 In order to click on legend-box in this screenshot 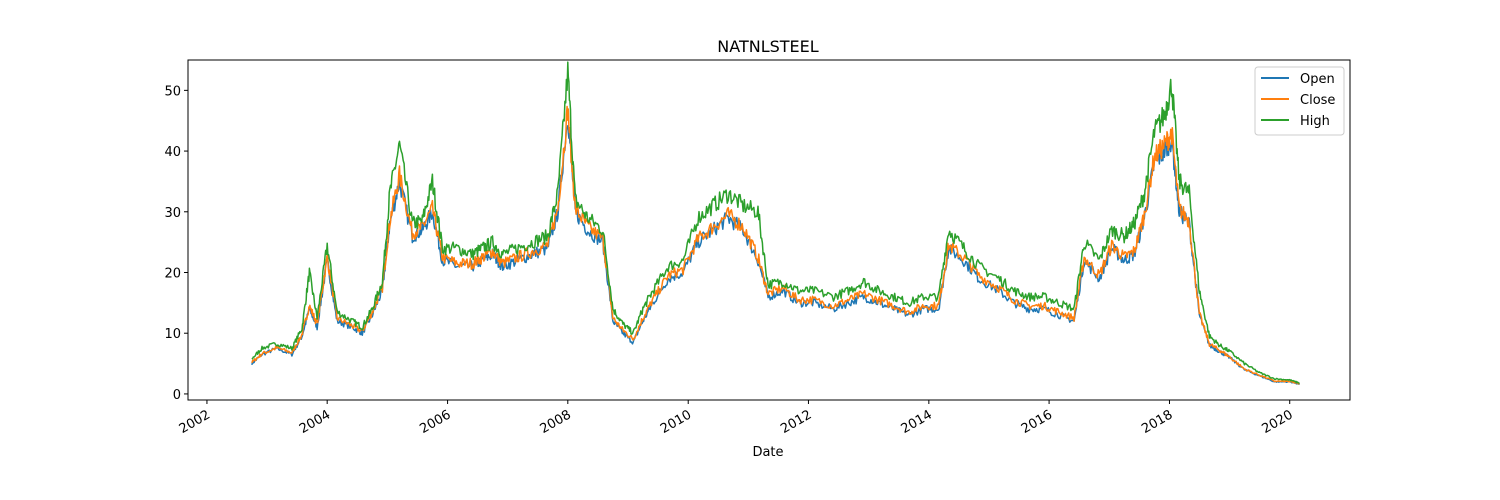, I will do `click(1299, 101)`.